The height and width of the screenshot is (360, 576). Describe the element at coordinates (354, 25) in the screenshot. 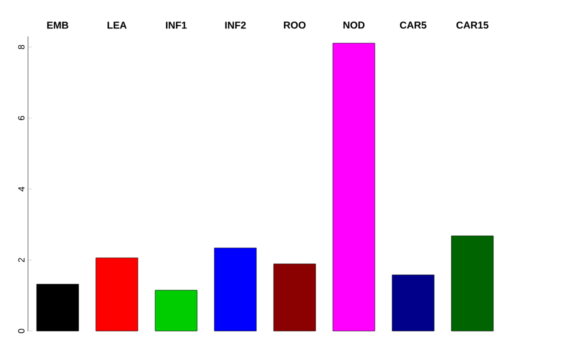

I see `x-tick-label: NOD` at that location.